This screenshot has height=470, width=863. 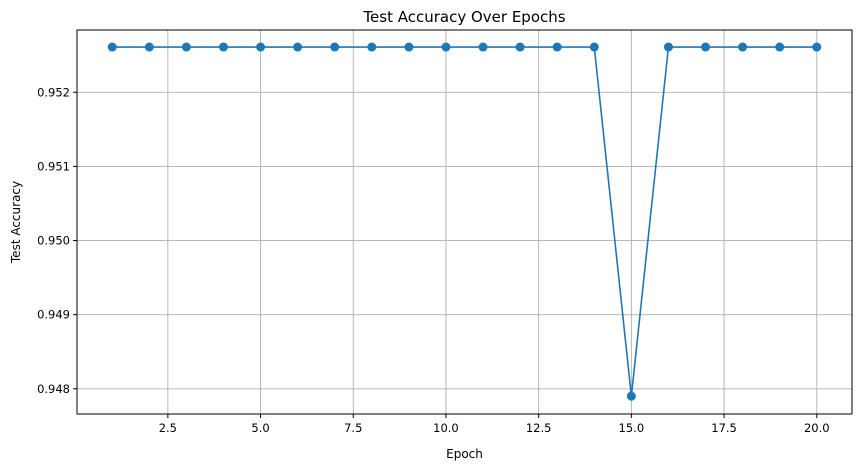 What do you see at coordinates (817, 428) in the screenshot?
I see `x-tick-label: 20.0` at bounding box center [817, 428].